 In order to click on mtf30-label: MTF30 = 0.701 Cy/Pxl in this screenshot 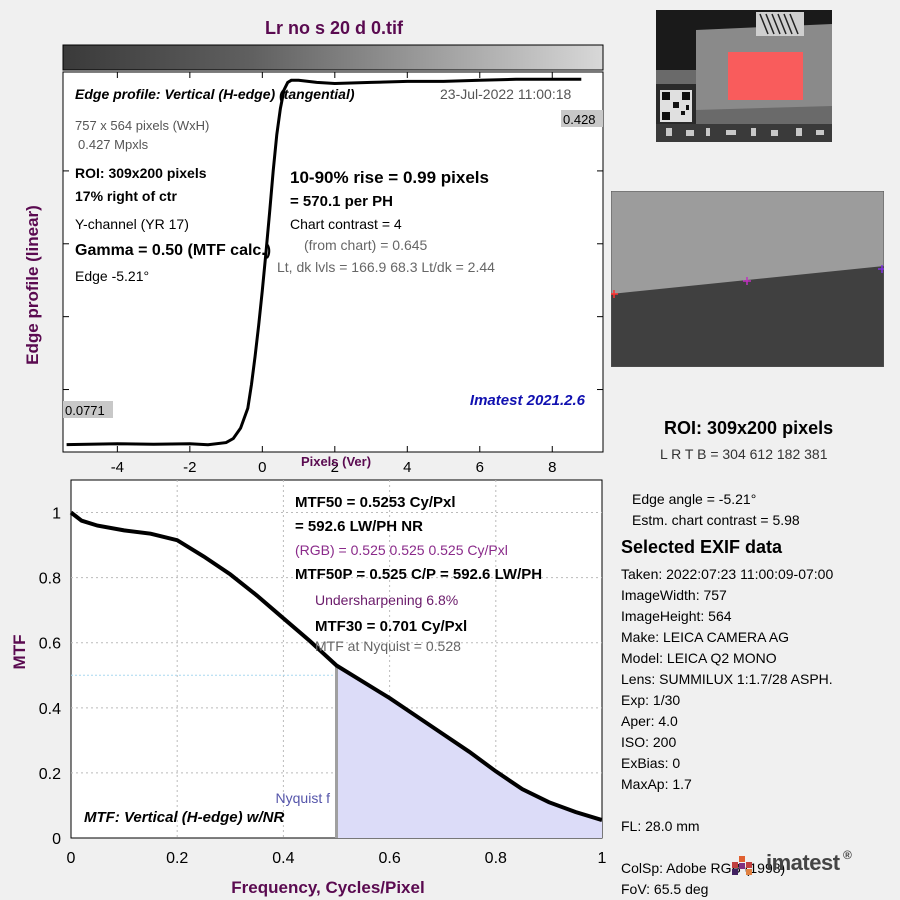, I will do `click(391, 626)`.